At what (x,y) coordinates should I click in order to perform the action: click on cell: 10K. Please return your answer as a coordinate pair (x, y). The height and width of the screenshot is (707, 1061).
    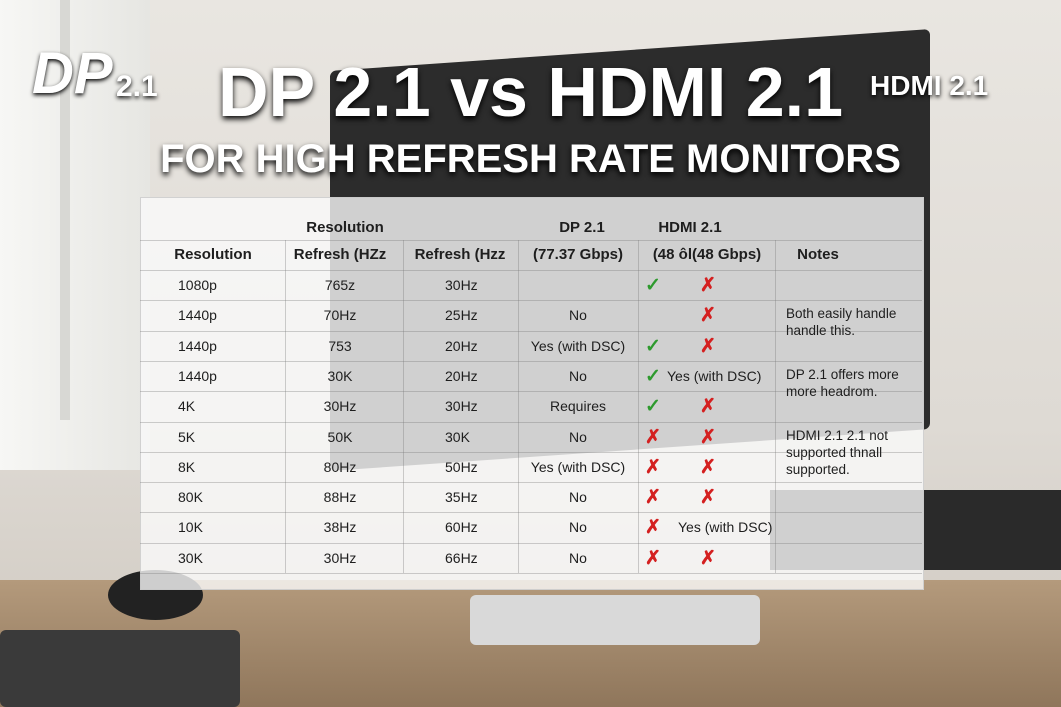
    Looking at the image, I should click on (190, 527).